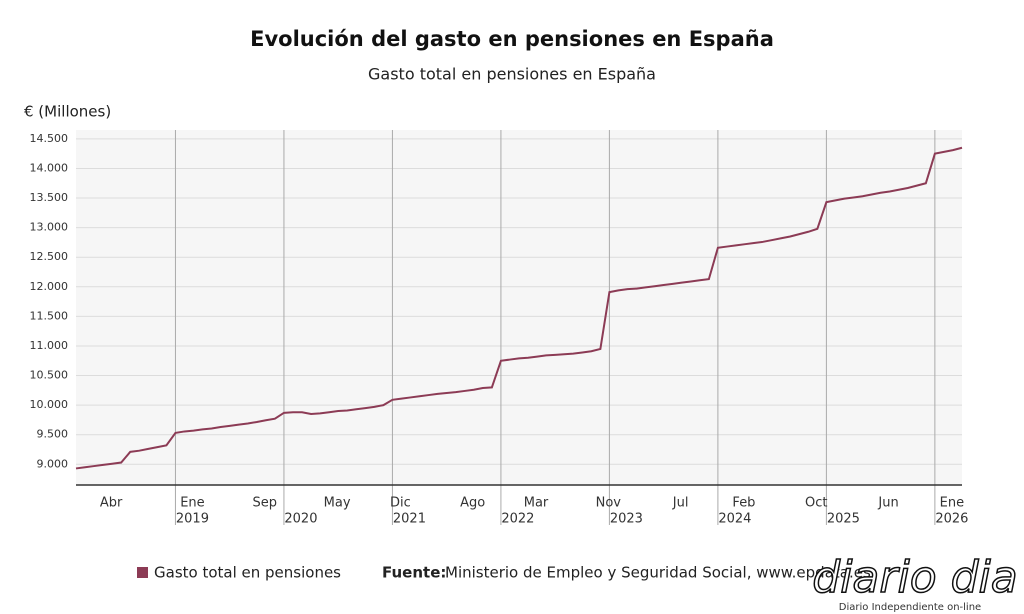 The width and height of the screenshot is (1024, 614). Describe the element at coordinates (409, 519) in the screenshot. I see `year-label: 2021` at that location.